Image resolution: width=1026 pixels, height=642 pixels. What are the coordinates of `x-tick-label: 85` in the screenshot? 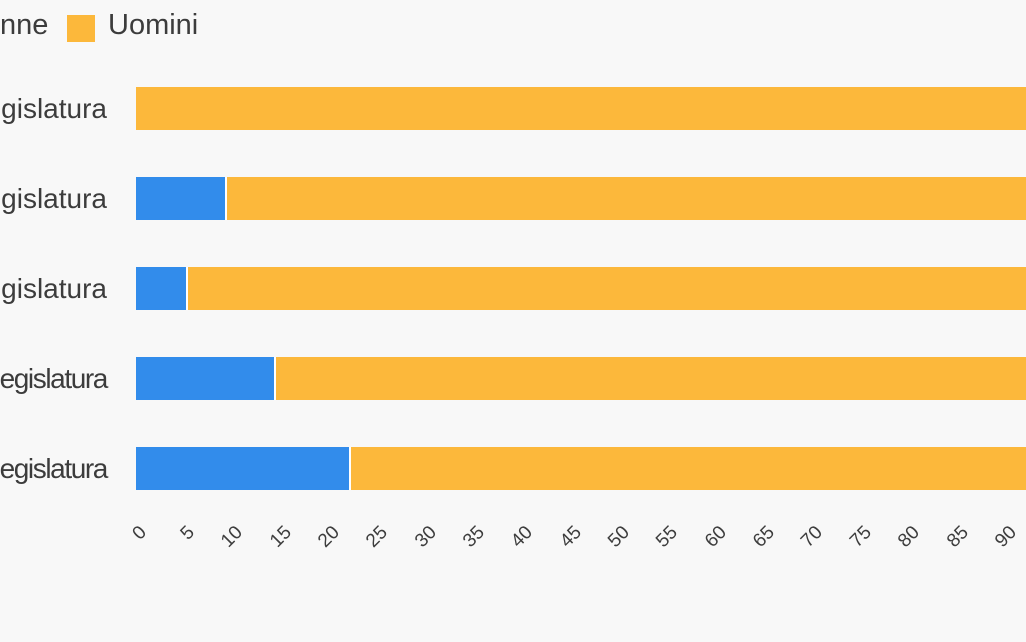 It's located at (957, 537).